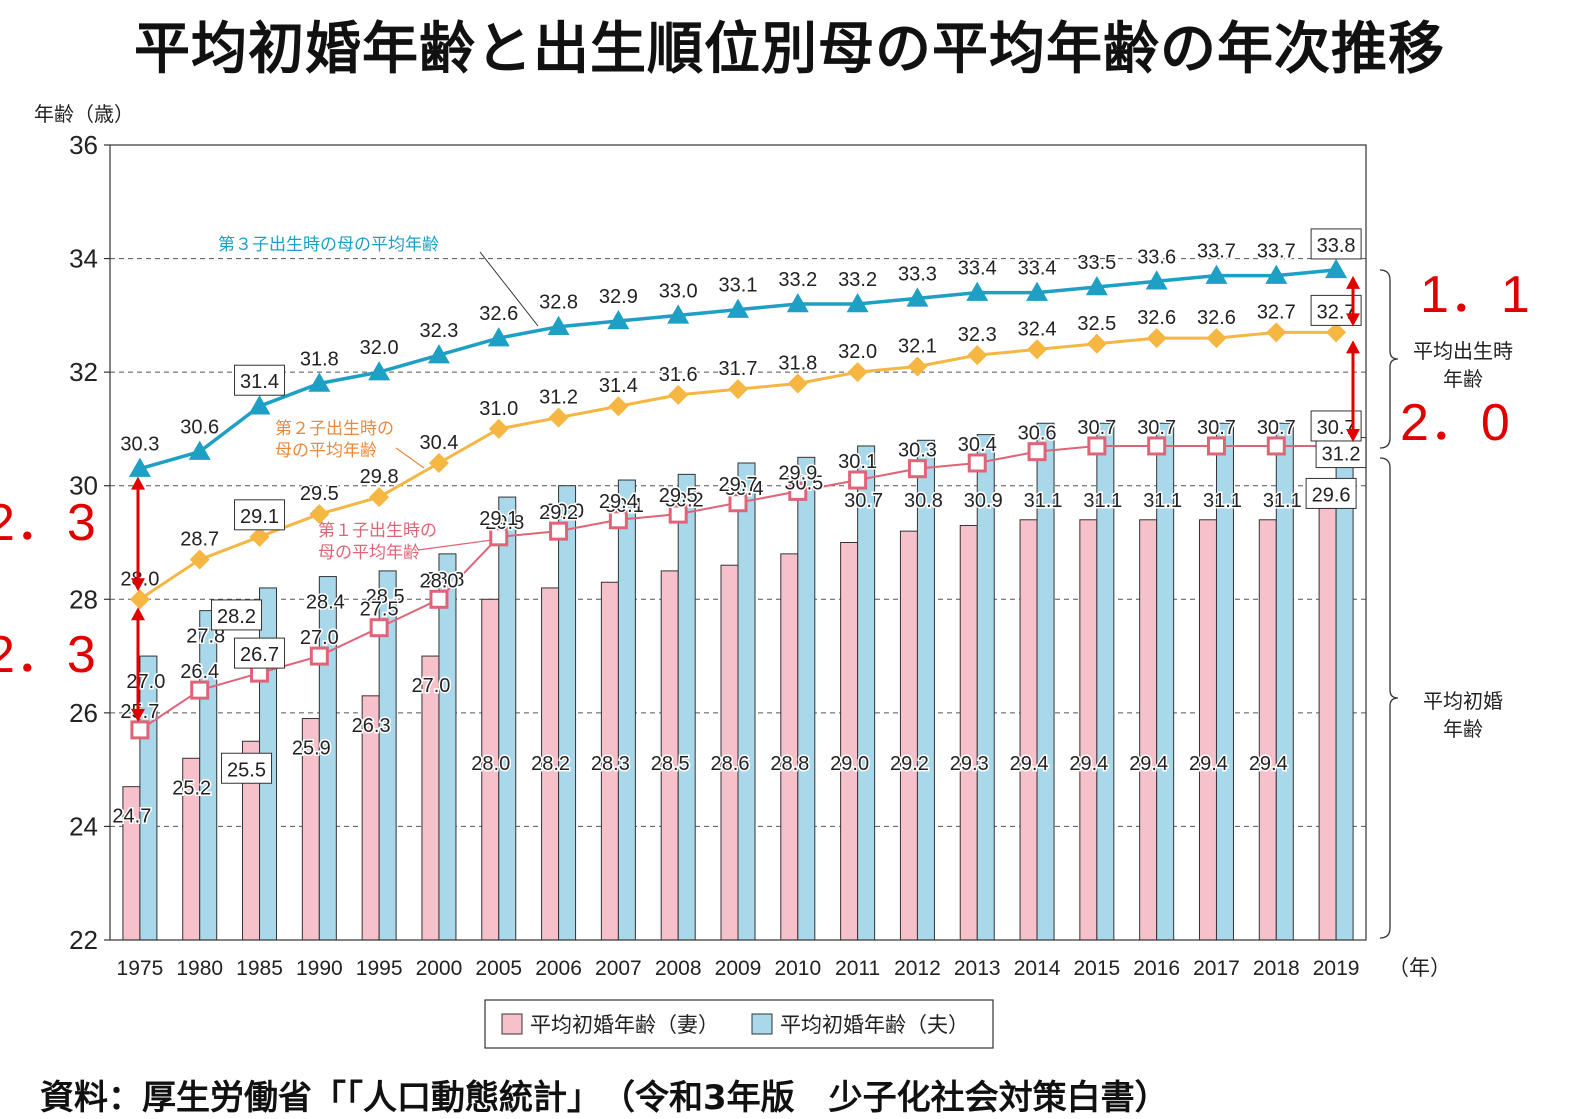 This screenshot has height=1119, width=1579. What do you see at coordinates (1336, 312) in the screenshot?
I see `data-label-second-child: 32.7` at bounding box center [1336, 312].